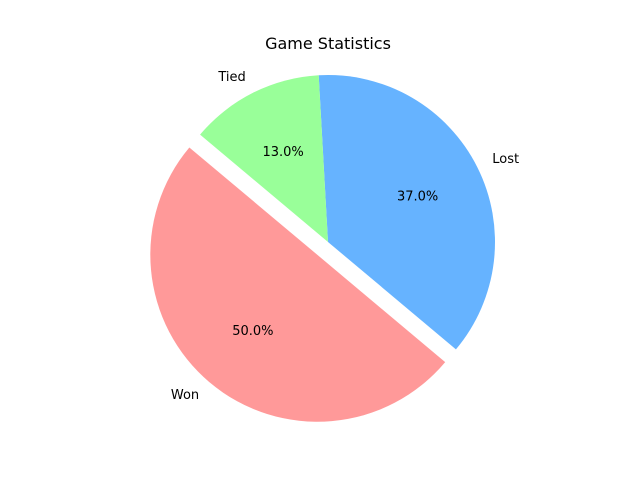 The height and width of the screenshot is (480, 640). I want to click on slice-label-tied: Tied, so click(231, 77).